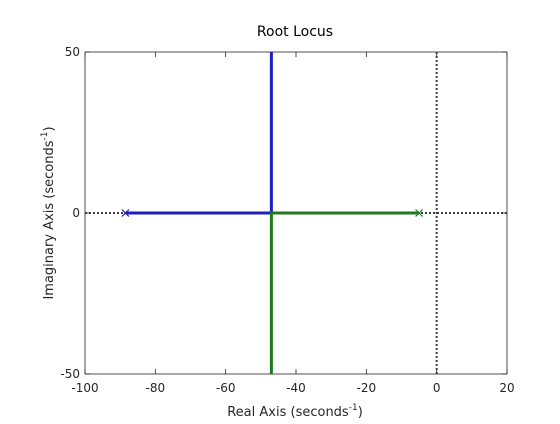 This screenshot has height=424, width=560. Describe the element at coordinates (367, 388) in the screenshot. I see `x-tick-label: -20` at that location.